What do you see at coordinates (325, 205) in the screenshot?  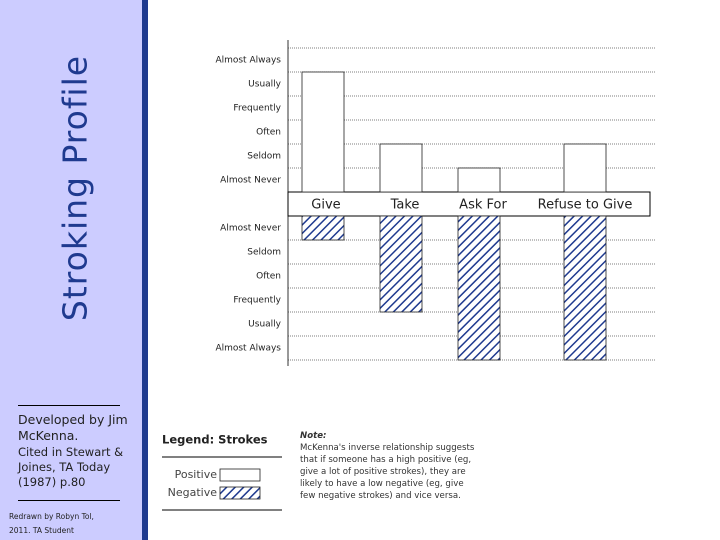 I see `category-label: Give` at bounding box center [325, 205].